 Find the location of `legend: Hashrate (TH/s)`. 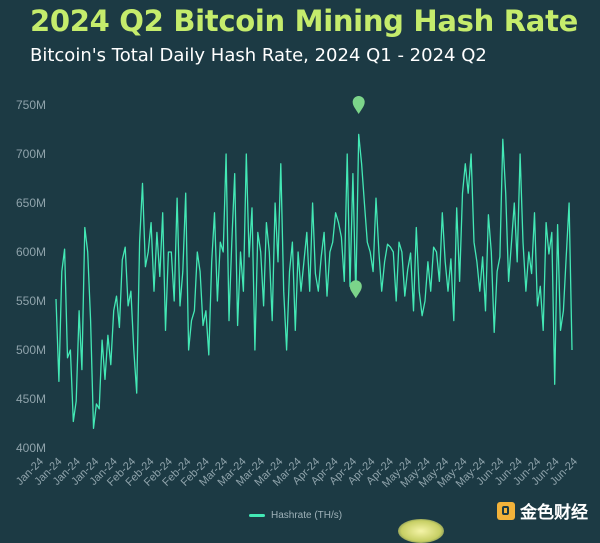

legend: Hashrate (TH/s) is located at coordinates (295, 515).